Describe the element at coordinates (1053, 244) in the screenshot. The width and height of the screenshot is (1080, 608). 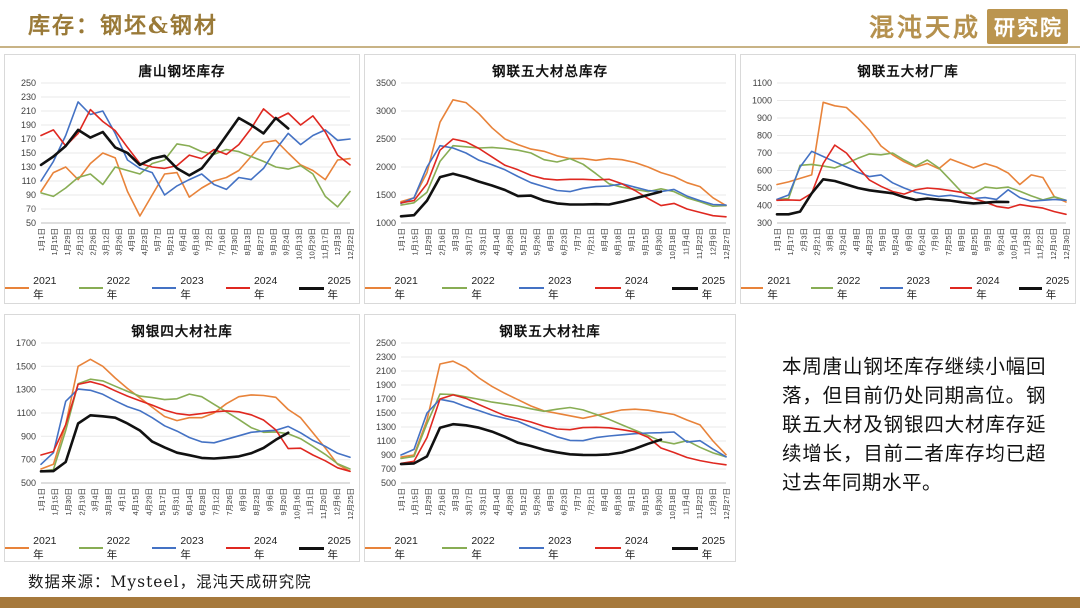
I see `svg-text: 12月10日` at that location.